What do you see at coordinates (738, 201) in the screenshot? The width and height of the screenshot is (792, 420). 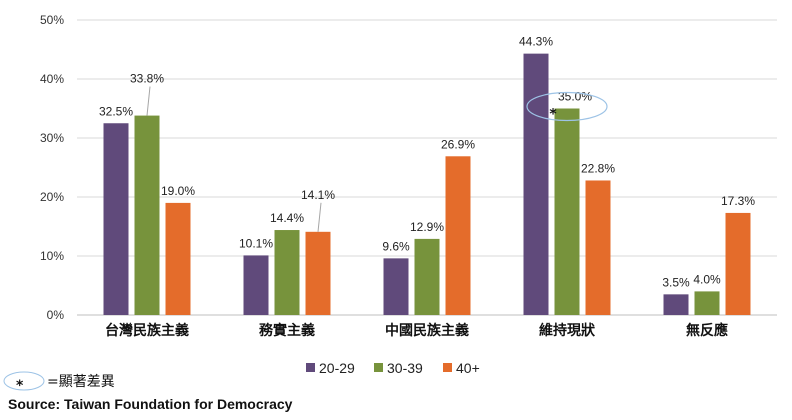 I see `data-label: 17.3%` at bounding box center [738, 201].